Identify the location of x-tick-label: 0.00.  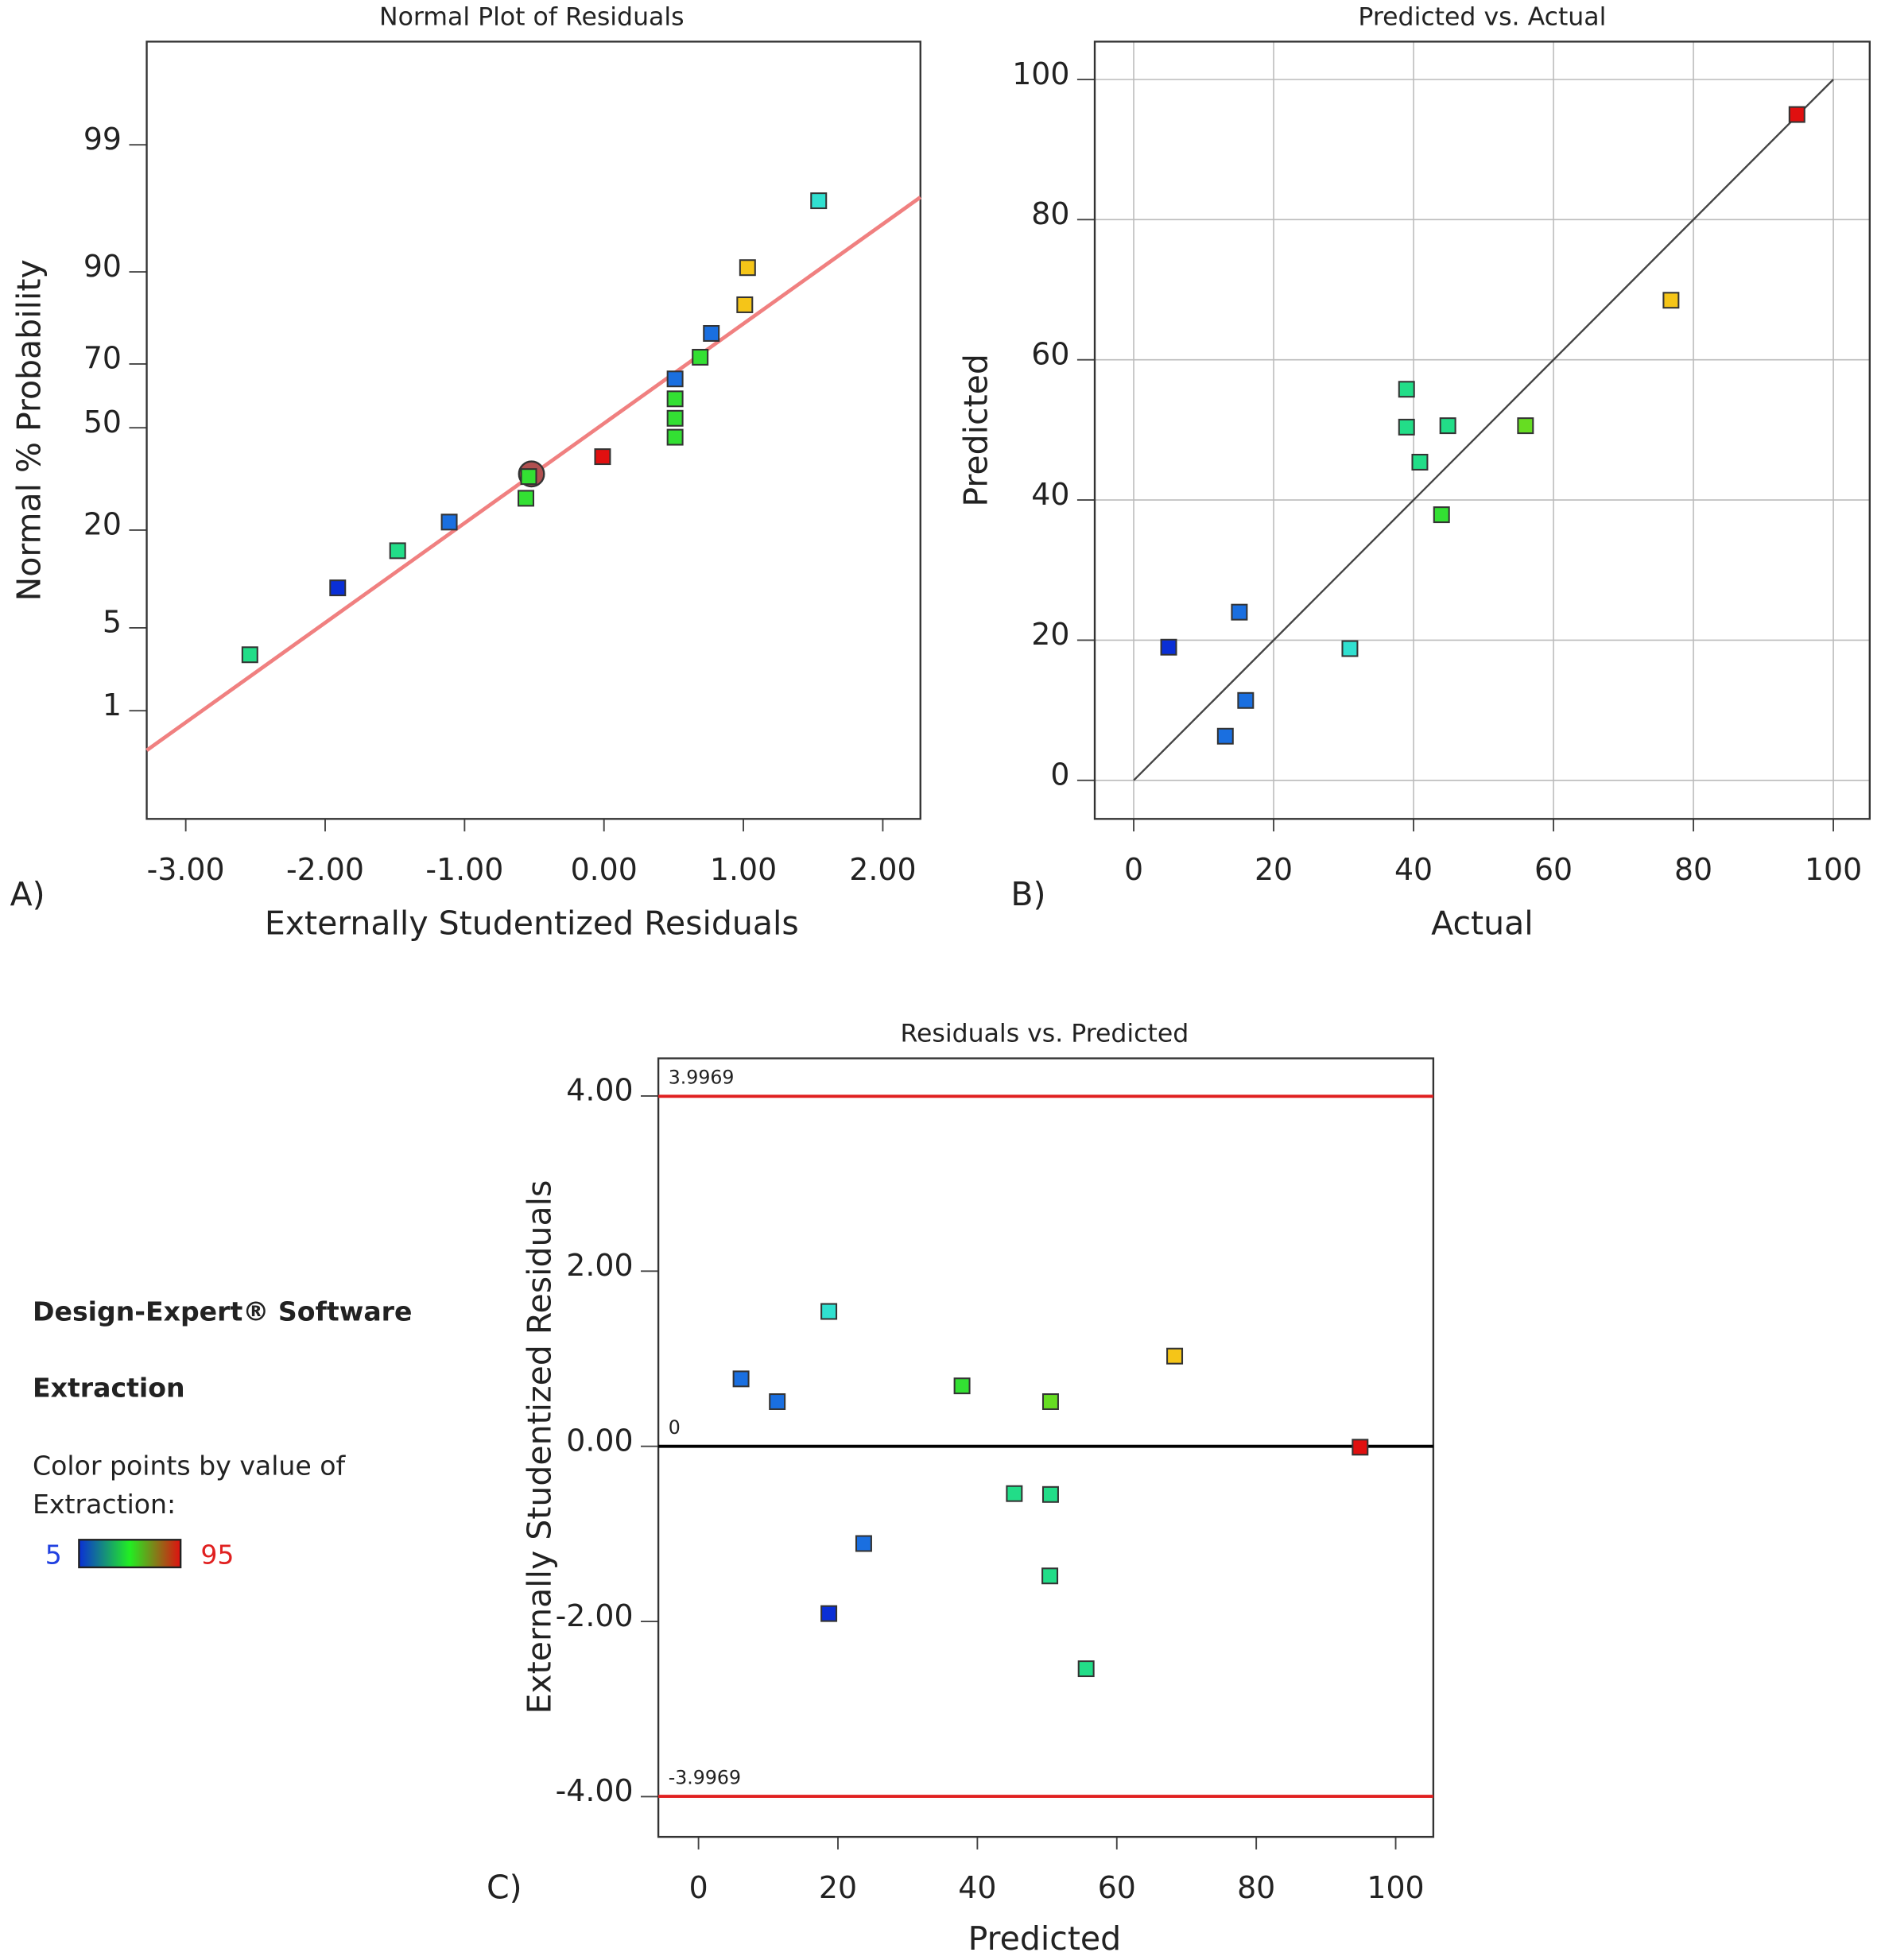
(604, 869).